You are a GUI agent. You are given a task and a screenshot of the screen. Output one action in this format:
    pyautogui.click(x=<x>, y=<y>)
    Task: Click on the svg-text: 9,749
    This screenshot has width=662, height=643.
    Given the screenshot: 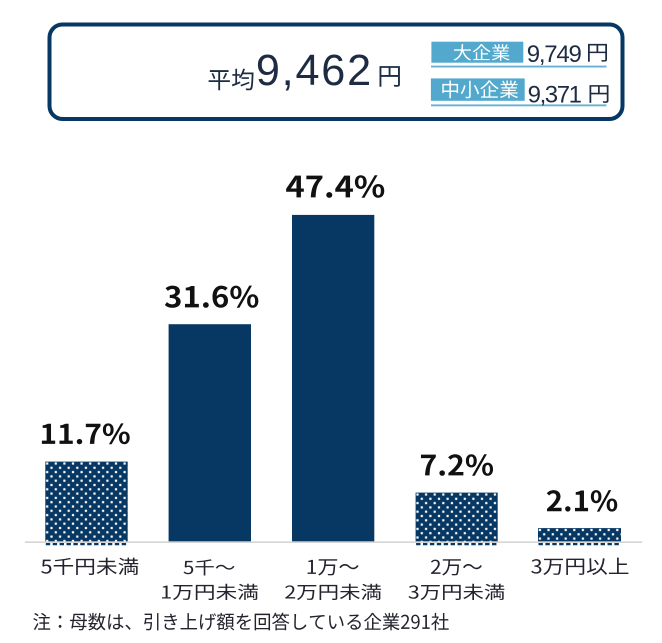 What is the action you would take?
    pyautogui.click(x=554, y=54)
    